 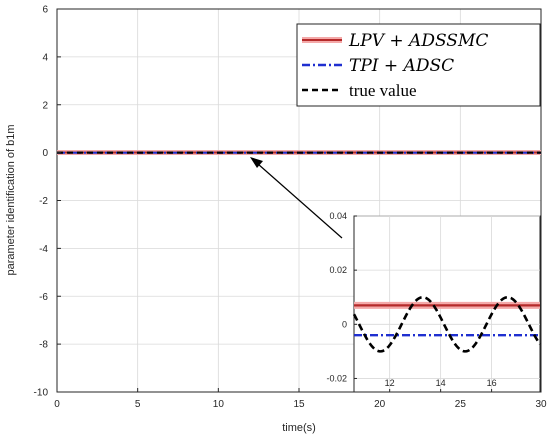 I want to click on inset-x-ticks: 12 14 16, so click(x=441, y=385).